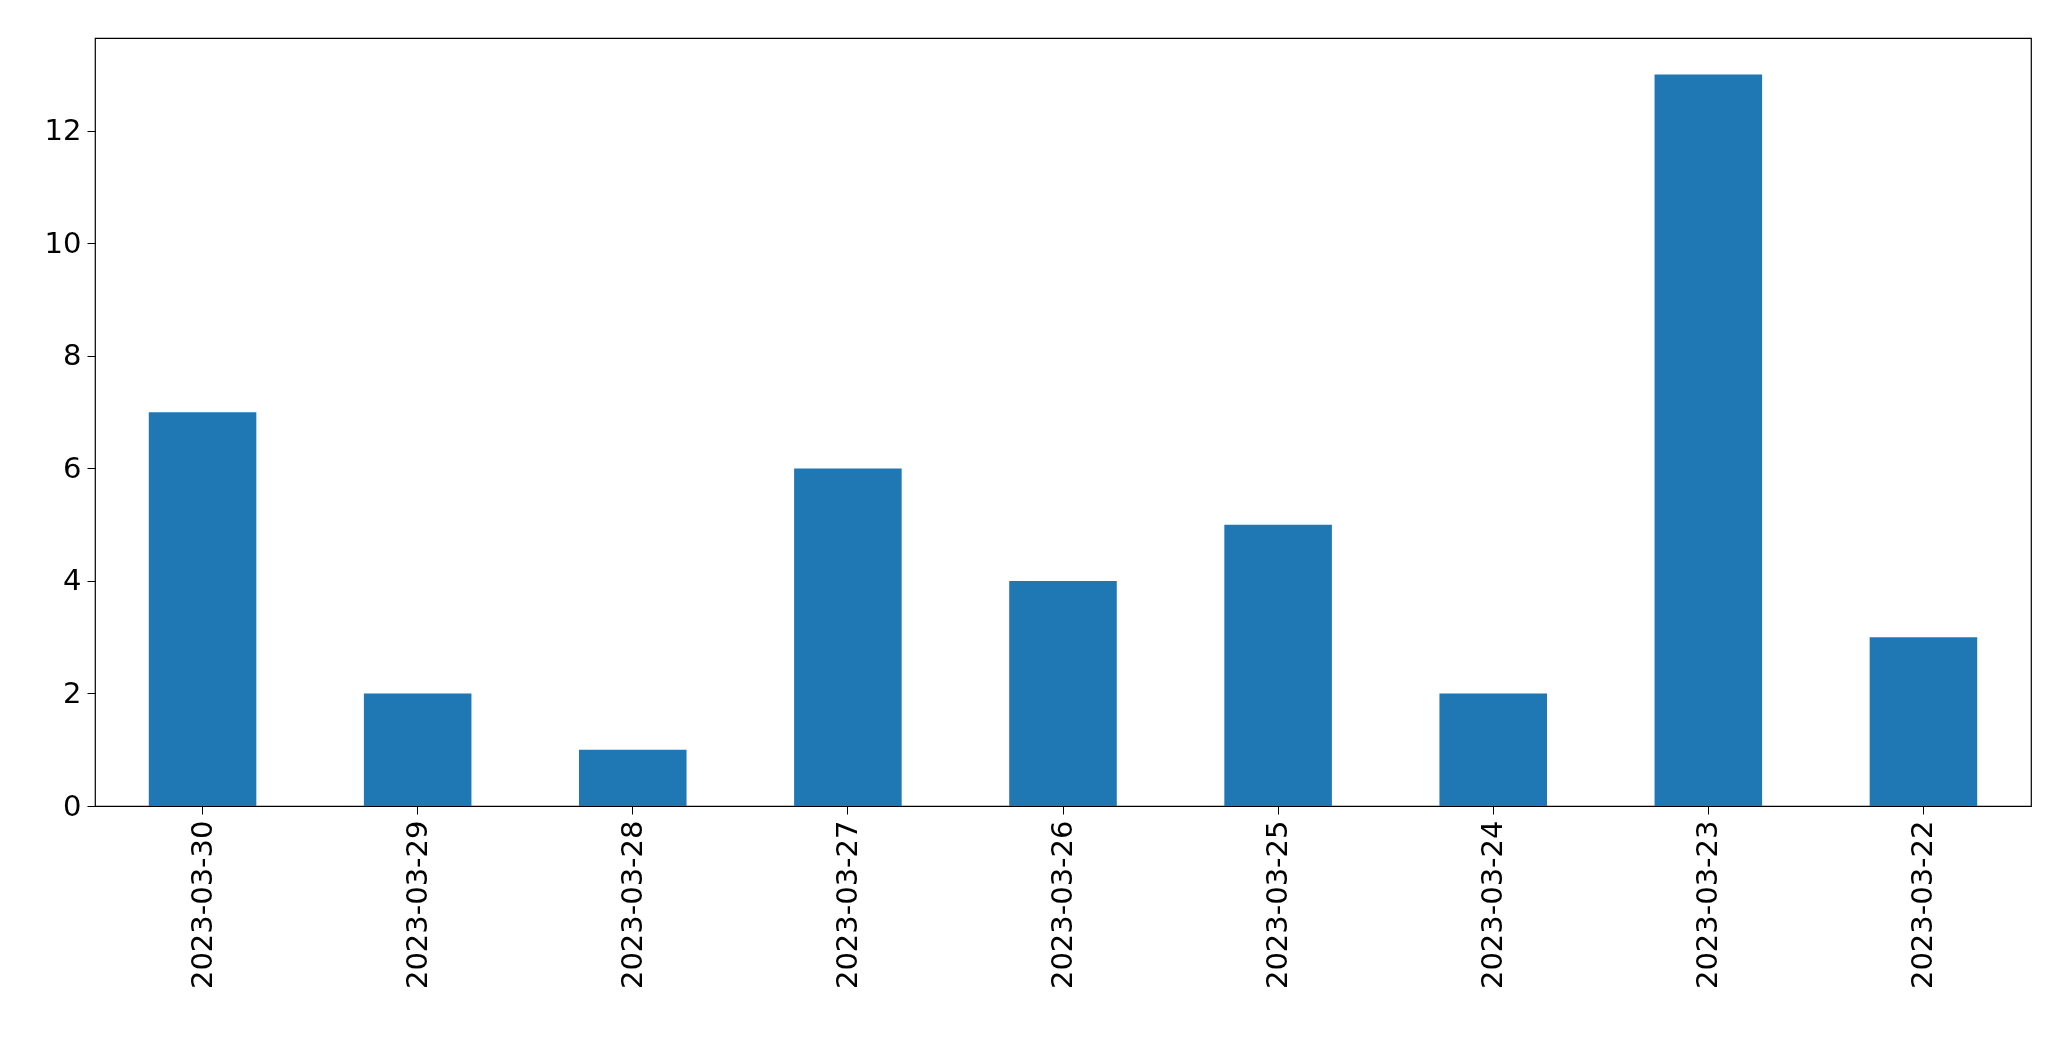 This screenshot has height=1061, width=2071. What do you see at coordinates (63, 130) in the screenshot?
I see `y-tick-label: 12` at bounding box center [63, 130].